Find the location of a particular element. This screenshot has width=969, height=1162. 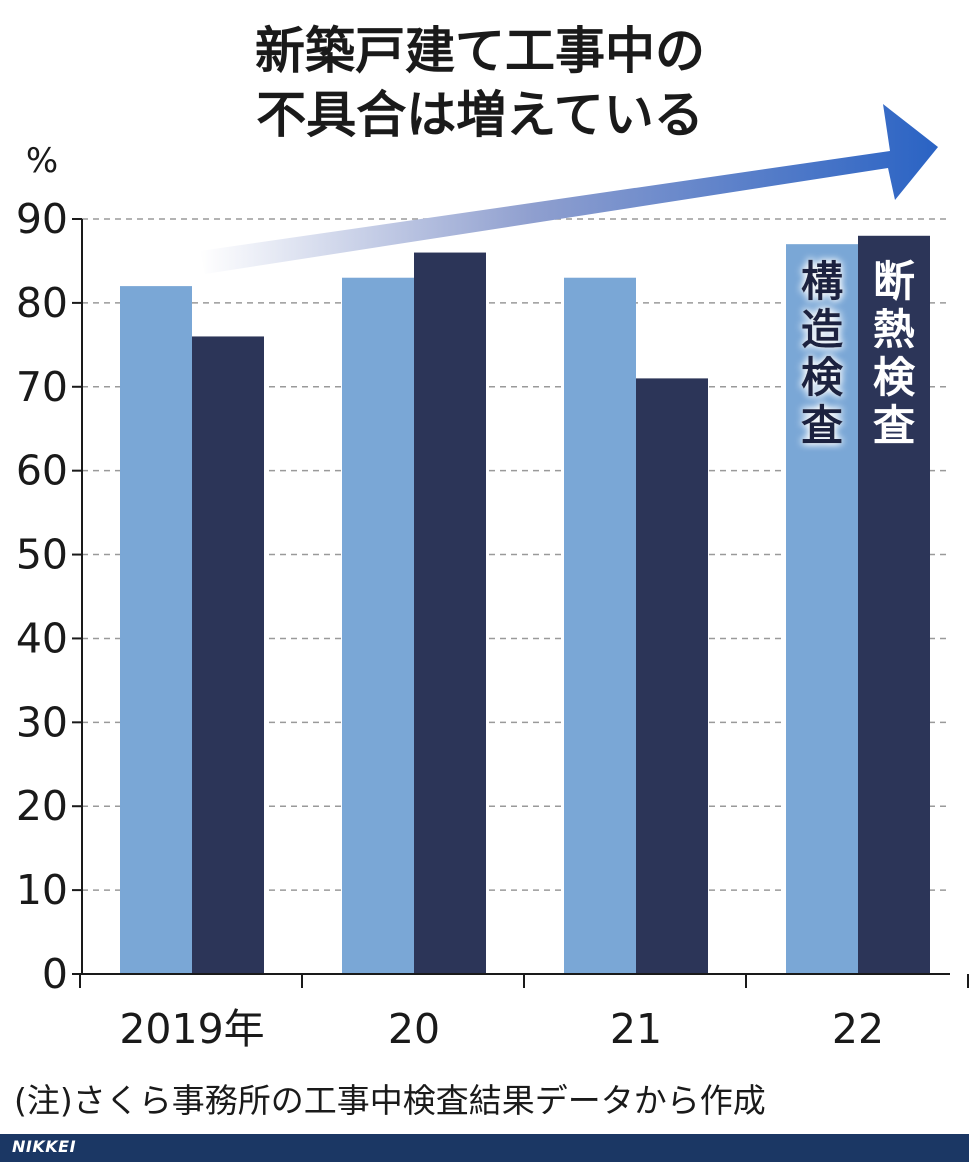

nikkei-logo: NIKKEI is located at coordinates (44, 1146).